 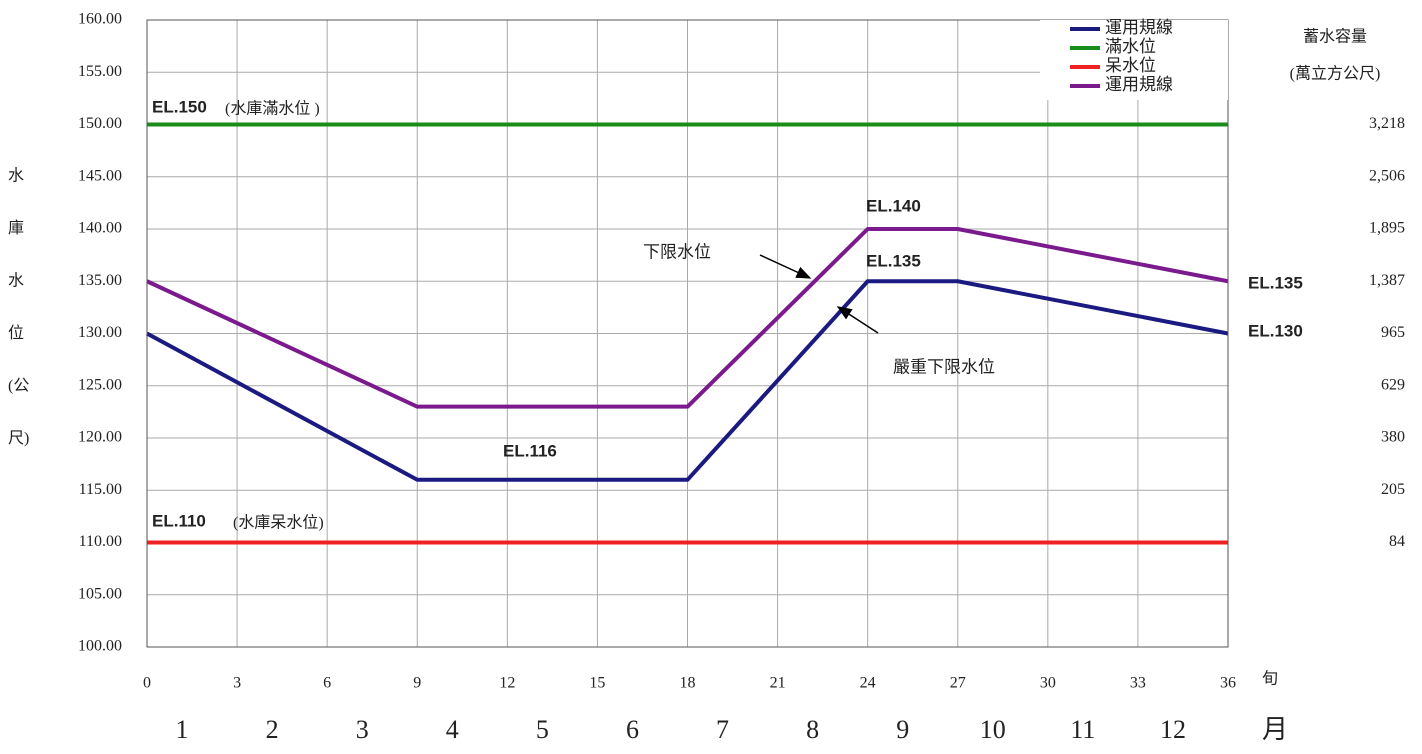 What do you see at coordinates (722, 729) in the screenshot?
I see `month-label: 7` at bounding box center [722, 729].